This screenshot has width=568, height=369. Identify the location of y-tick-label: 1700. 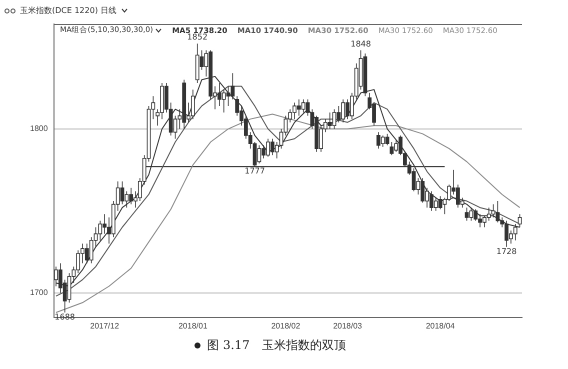
(39, 293).